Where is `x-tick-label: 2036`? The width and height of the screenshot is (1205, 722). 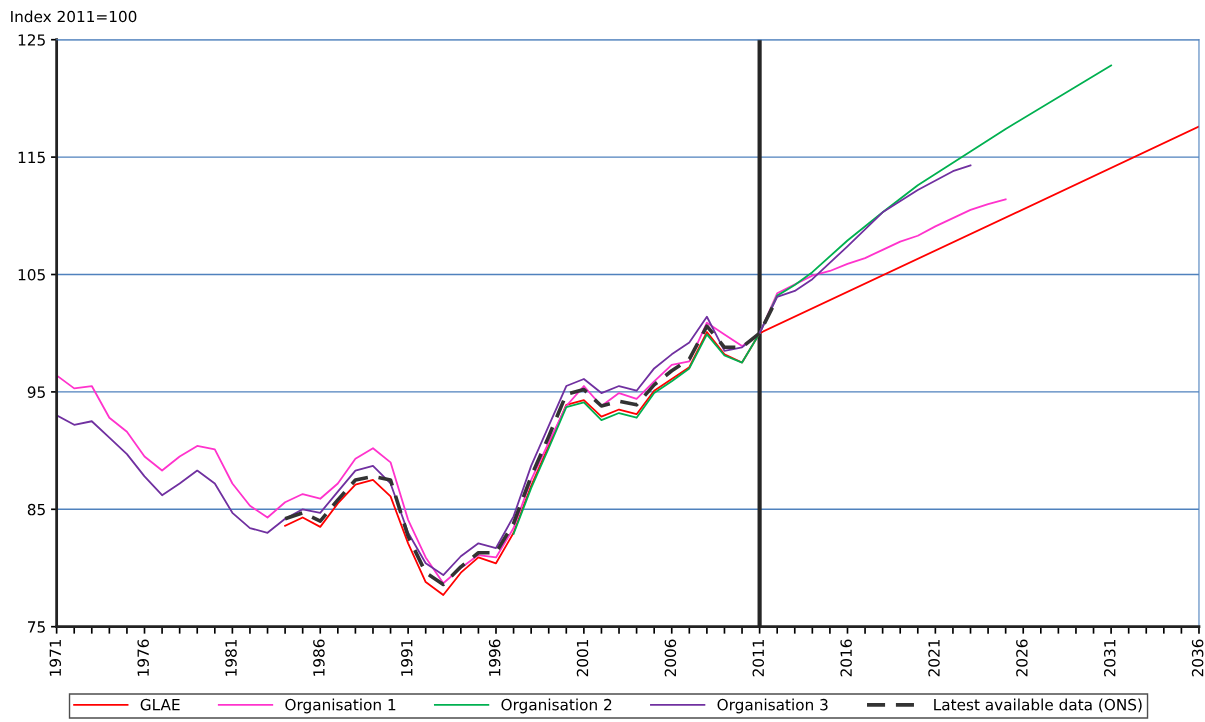 x-tick-label: 2036 is located at coordinates (1197, 658).